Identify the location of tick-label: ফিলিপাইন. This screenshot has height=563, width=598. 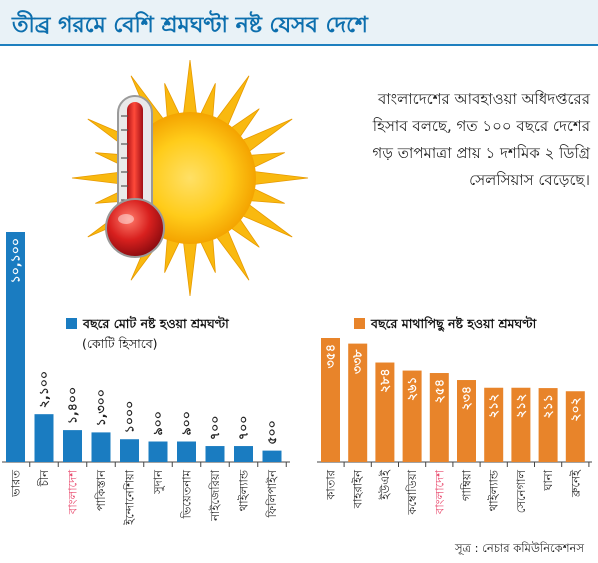
(272, 494).